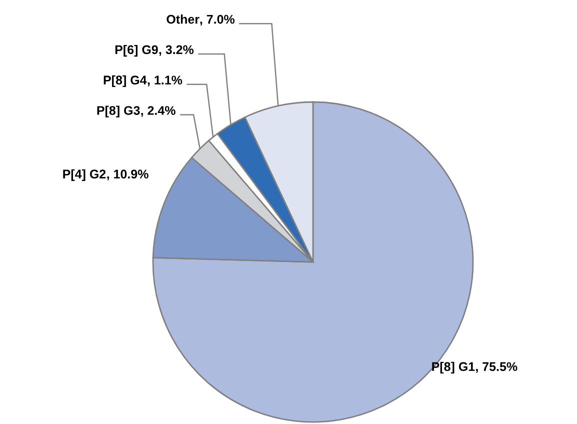 The height and width of the screenshot is (424, 577). I want to click on slice-label: P[8] G3, so click(118, 112).